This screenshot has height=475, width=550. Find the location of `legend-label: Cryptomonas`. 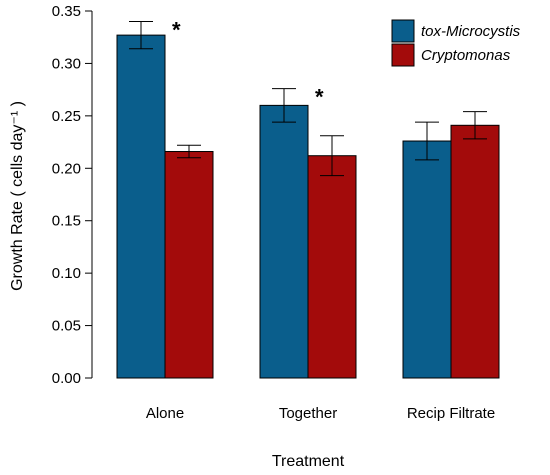

legend-label: Cryptomonas is located at coordinates (466, 55).